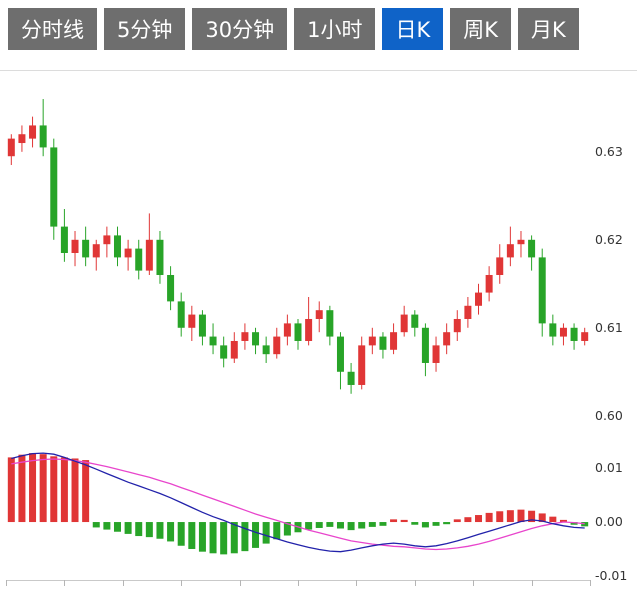 This screenshot has width=637, height=589. Describe the element at coordinates (240, 29) in the screenshot. I see `tab-30min: 30分钟` at that location.